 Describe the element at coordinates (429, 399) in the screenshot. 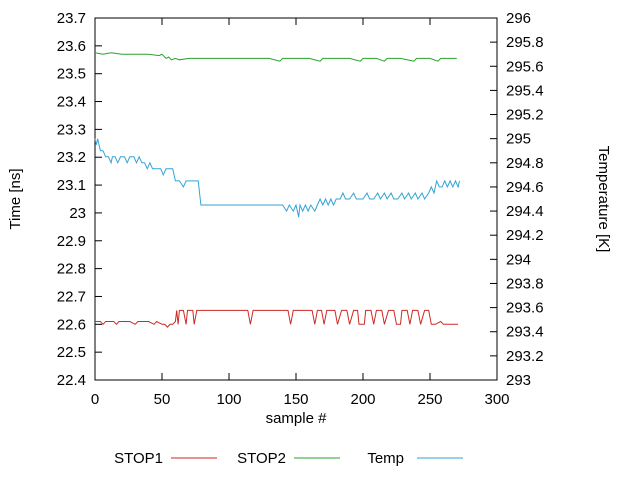

I see `x-tick-label: 250` at that location.